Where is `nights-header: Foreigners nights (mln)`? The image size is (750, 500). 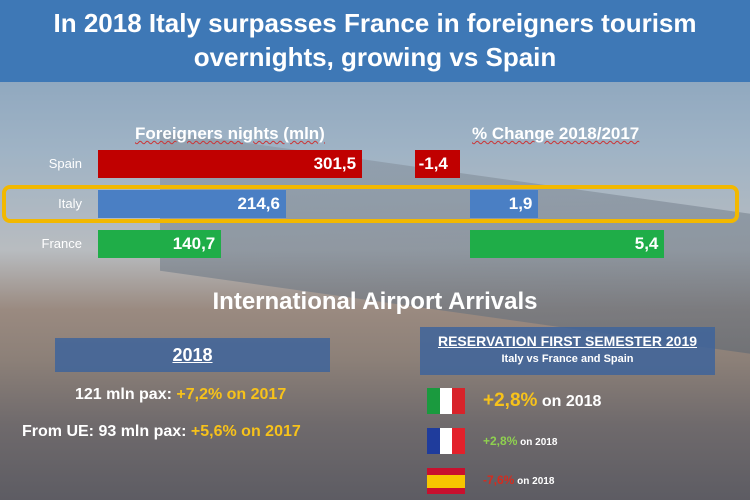
nights-header: Foreigners nights (mln) is located at coordinates (230, 134).